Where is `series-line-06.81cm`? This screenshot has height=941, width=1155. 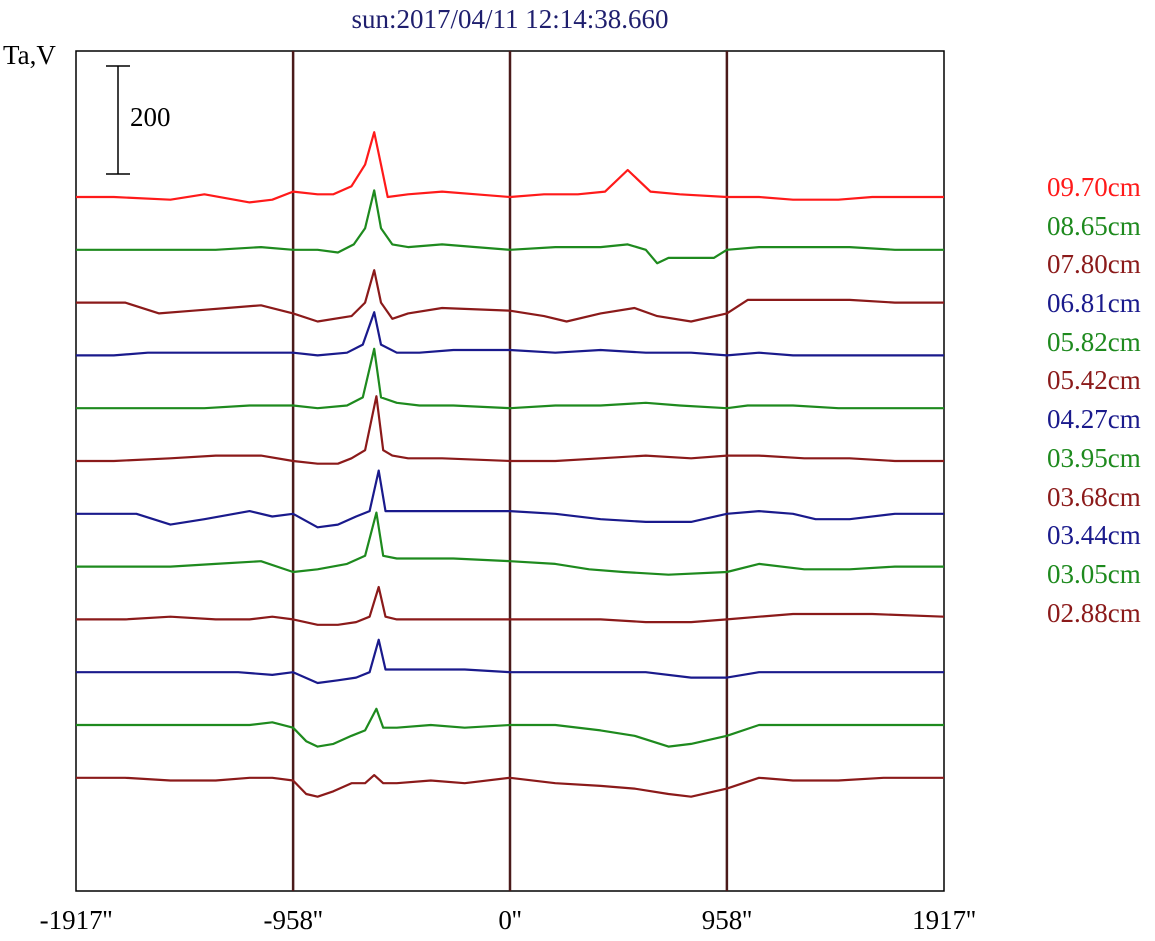 series-line-06.81cm is located at coordinates (510, 334).